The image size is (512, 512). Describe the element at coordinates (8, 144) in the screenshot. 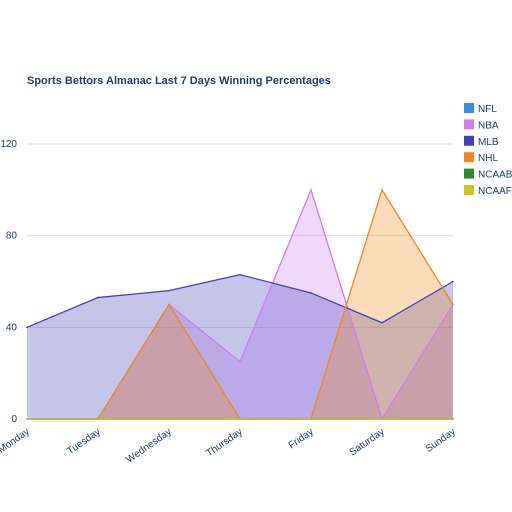

I see `y-tick-label: 120` at that location.